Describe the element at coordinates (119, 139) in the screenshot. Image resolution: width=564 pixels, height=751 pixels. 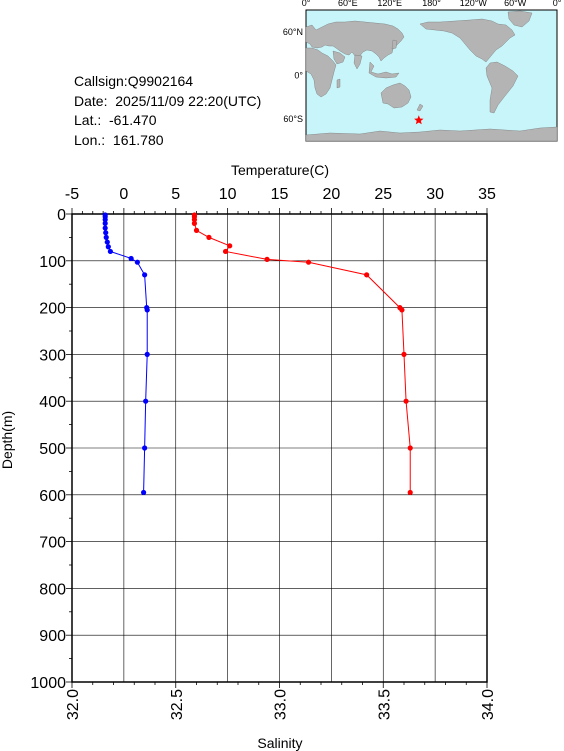
I see `longitude-text: Lon.: 161.780` at that location.